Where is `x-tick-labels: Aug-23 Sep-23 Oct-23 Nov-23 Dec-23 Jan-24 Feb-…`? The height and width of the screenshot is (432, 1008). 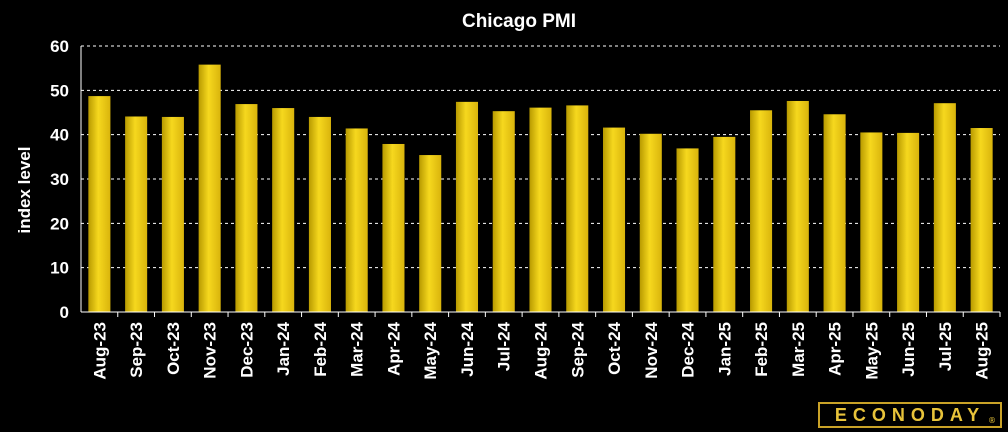
x-tick-labels: Aug-23 Sep-23 Oct-23 Nov-23 Dec-23 Jan-24 Feb-… is located at coordinates (545, 346).